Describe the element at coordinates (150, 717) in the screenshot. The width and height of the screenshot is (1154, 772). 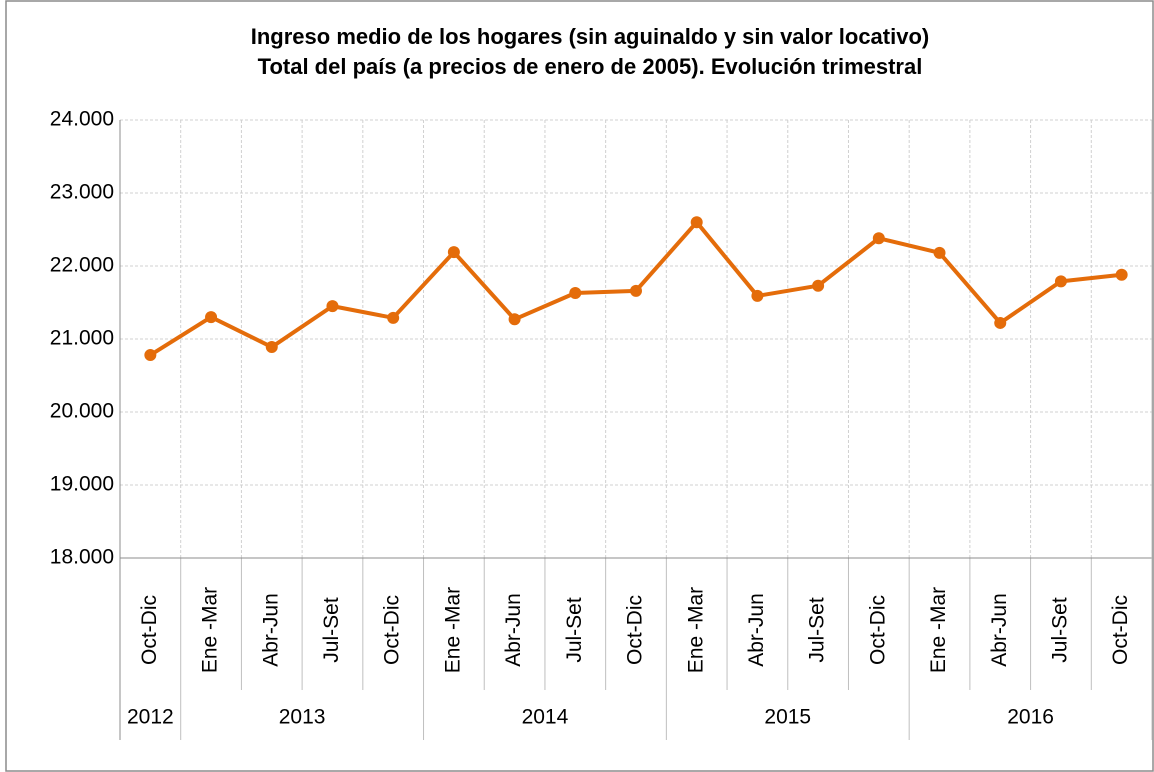
I see `year-label: 2012` at that location.